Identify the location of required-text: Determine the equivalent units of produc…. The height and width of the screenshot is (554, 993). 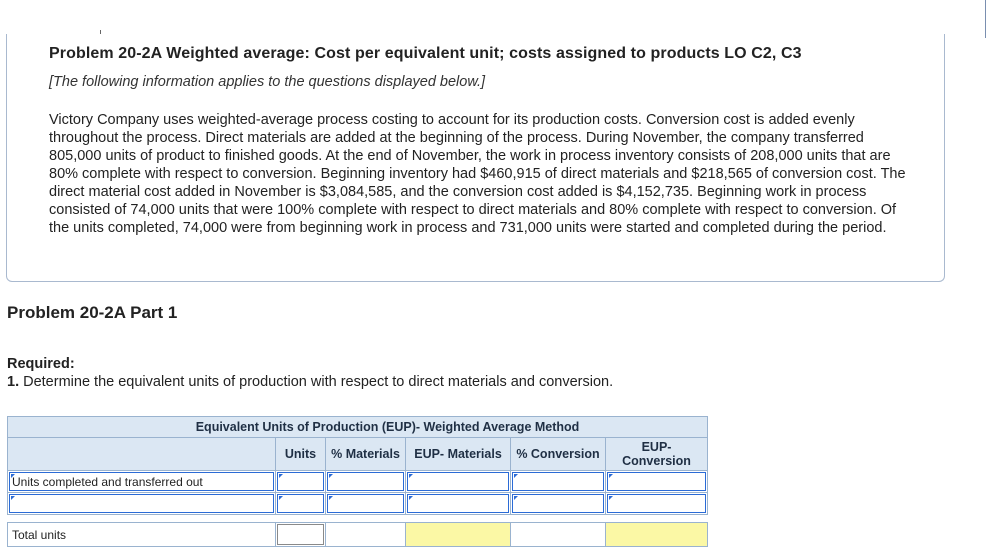
(316, 382).